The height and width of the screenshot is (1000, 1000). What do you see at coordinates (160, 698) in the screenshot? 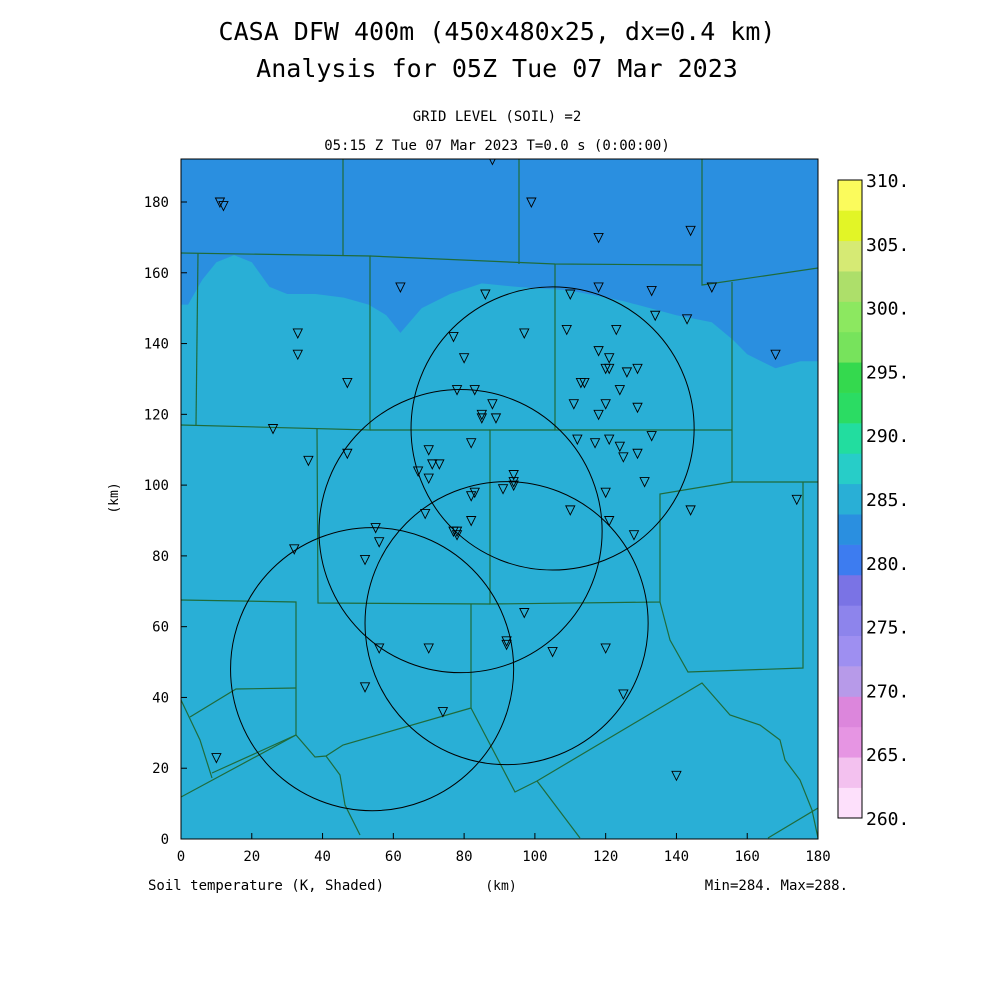
I see `y-tick-label: 40` at bounding box center [160, 698].